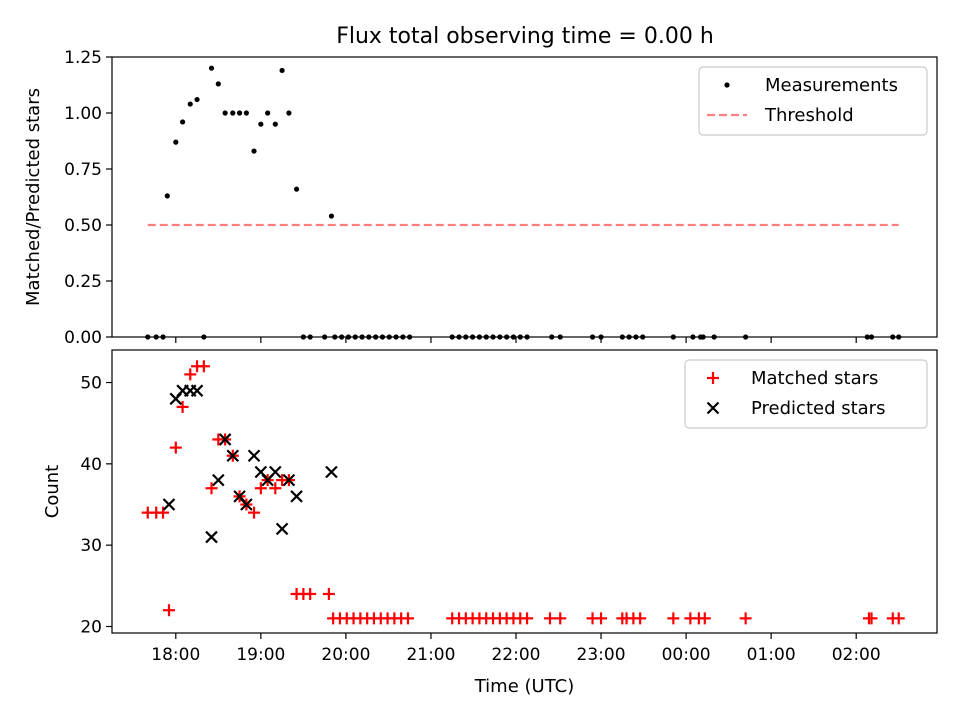 This screenshot has height=720, width=960. What do you see at coordinates (260, 655) in the screenshot?
I see `x-tick-label: 19:00` at bounding box center [260, 655].